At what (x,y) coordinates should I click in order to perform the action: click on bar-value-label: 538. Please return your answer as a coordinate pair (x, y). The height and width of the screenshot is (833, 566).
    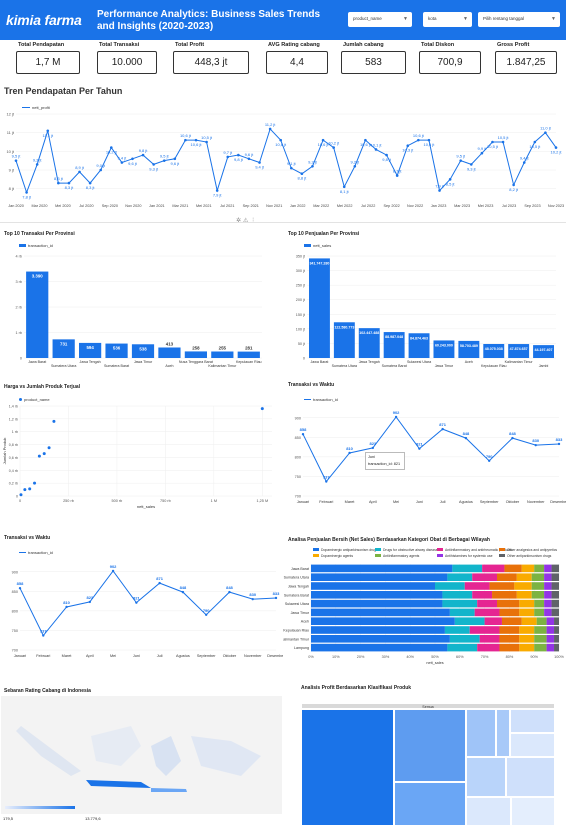
    Looking at the image, I should click on (143, 348).